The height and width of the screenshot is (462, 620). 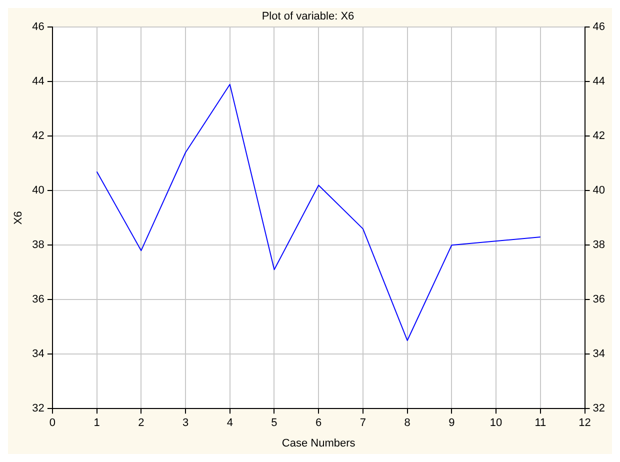 What do you see at coordinates (38, 245) in the screenshot?
I see `y-tick-label: 38` at bounding box center [38, 245].